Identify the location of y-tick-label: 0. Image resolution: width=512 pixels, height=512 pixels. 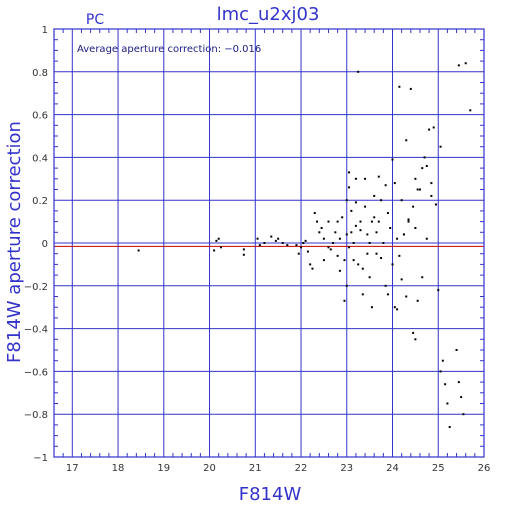
(45, 244).